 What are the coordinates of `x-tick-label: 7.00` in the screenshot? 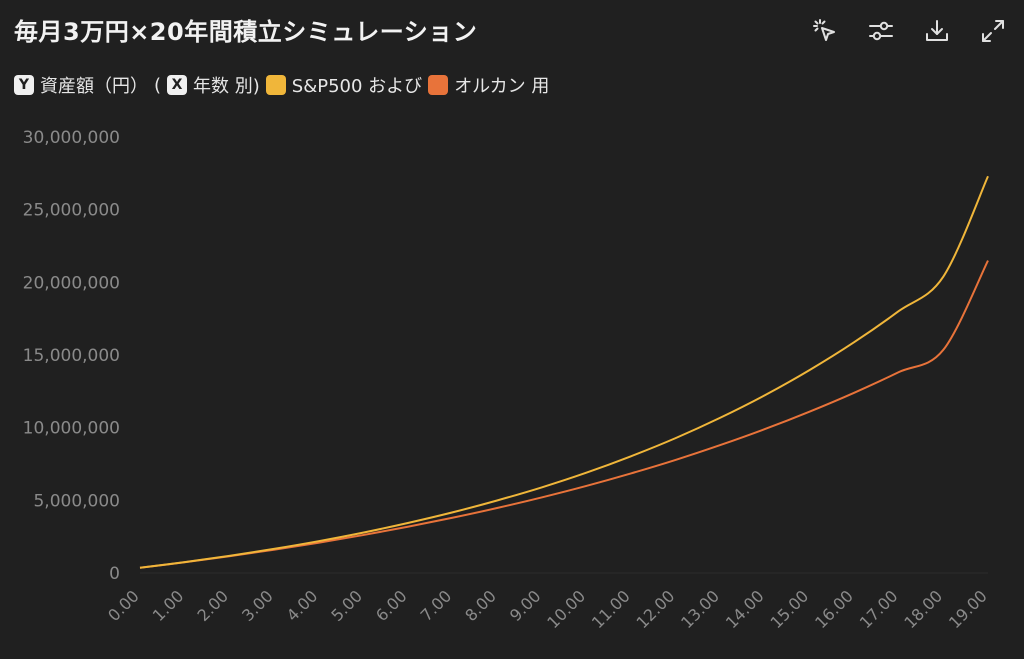 It's located at (436, 605).